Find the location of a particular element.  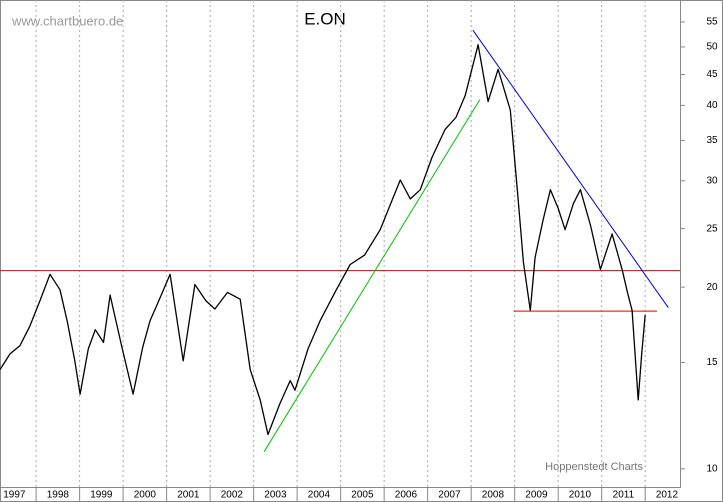

y-tick-label: 50 is located at coordinates (712, 47).